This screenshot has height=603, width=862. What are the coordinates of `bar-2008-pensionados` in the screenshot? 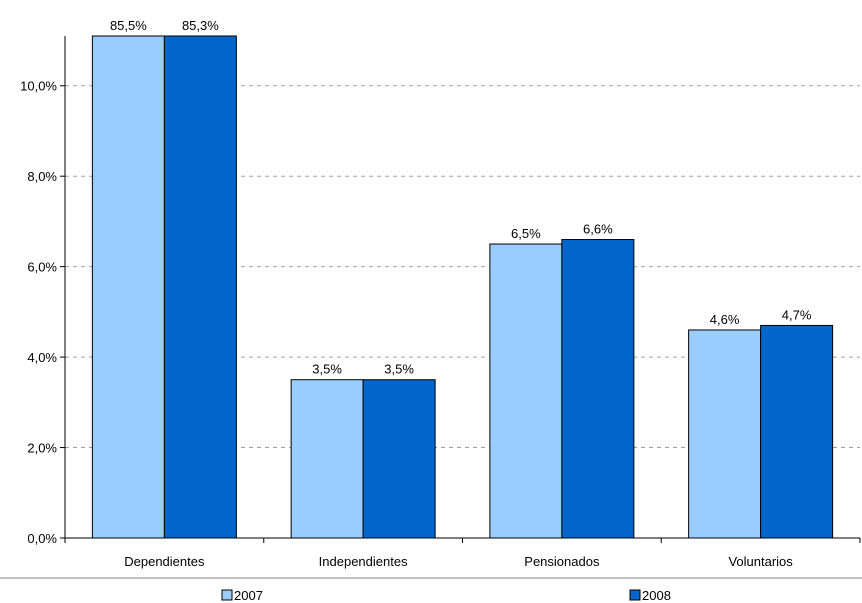 It's located at (598, 389).